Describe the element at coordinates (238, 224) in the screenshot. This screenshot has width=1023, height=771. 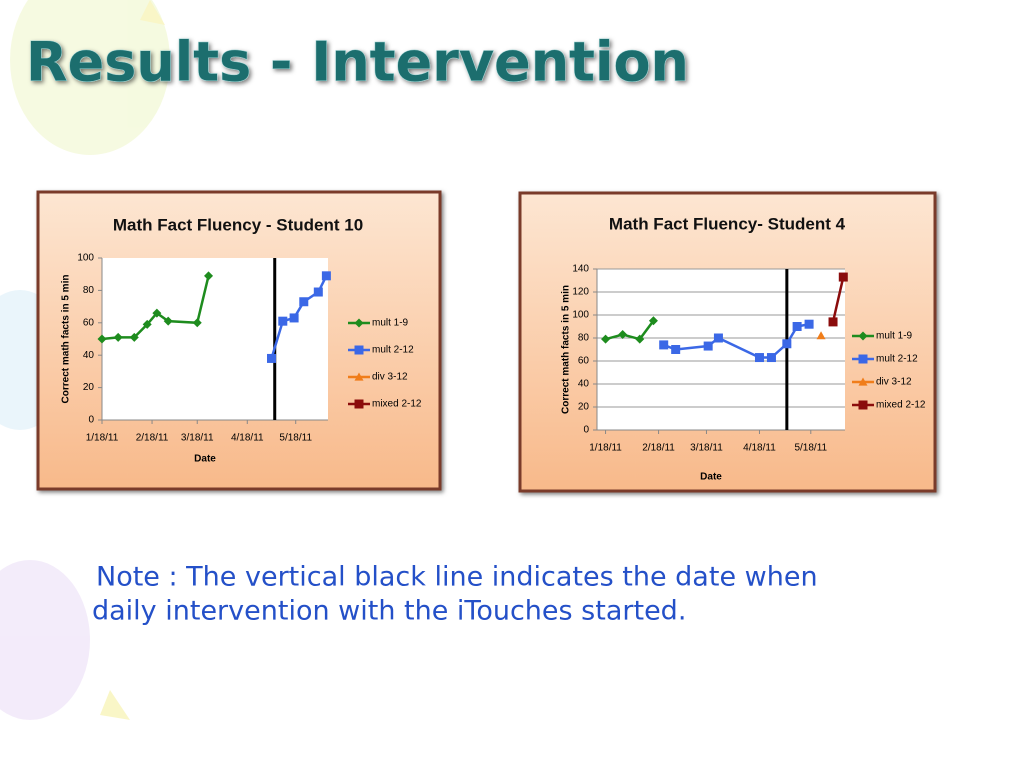
I see `chart-title: Math Fact Fluency - Student 10` at that location.